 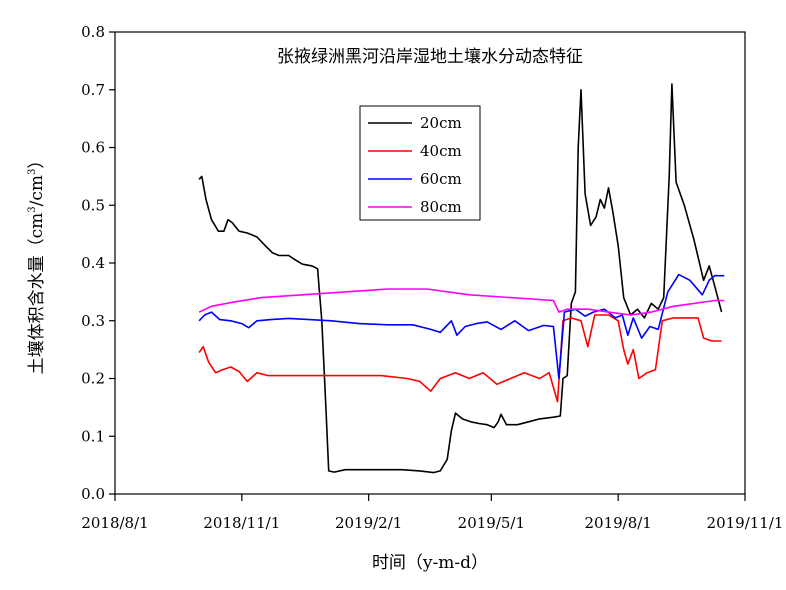 I want to click on y-tick-label: 0.5, so click(x=93, y=205).